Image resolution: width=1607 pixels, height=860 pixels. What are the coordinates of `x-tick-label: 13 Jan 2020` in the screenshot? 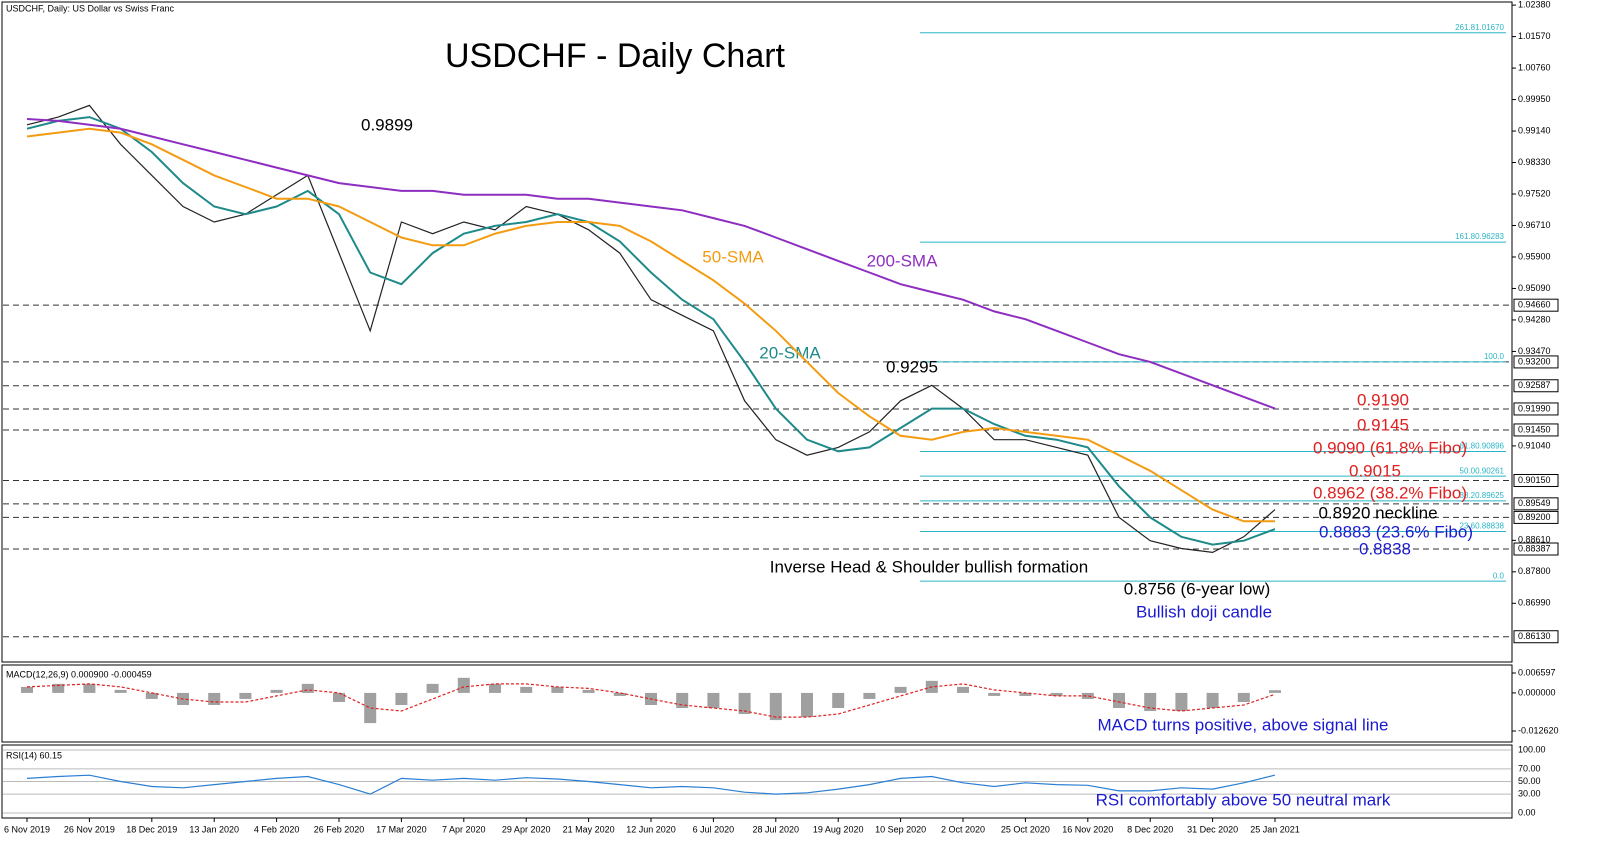 It's located at (214, 829).